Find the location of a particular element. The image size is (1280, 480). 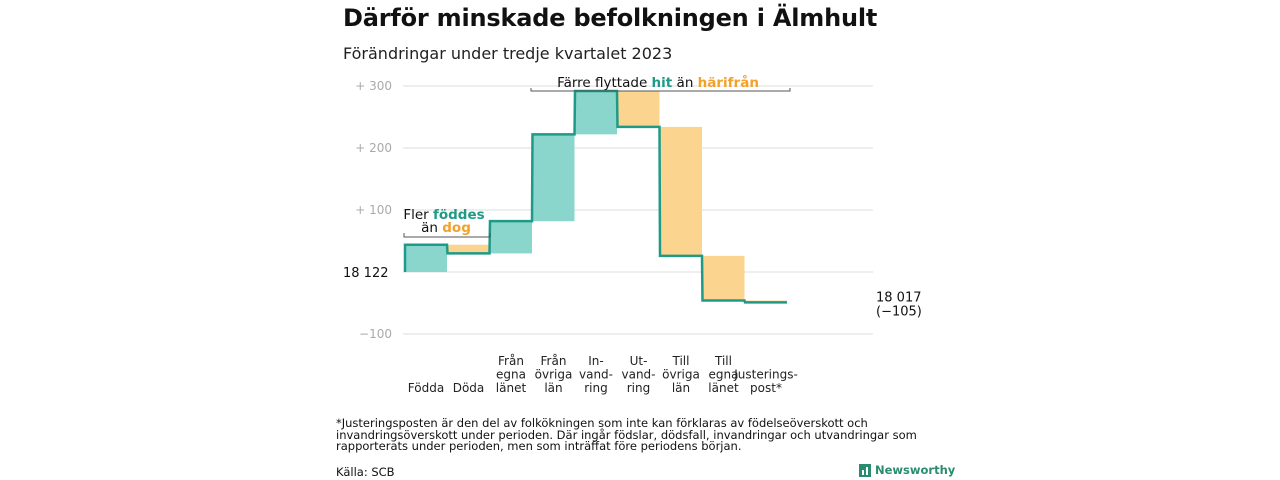

category-label: In- is located at coordinates (595, 361).